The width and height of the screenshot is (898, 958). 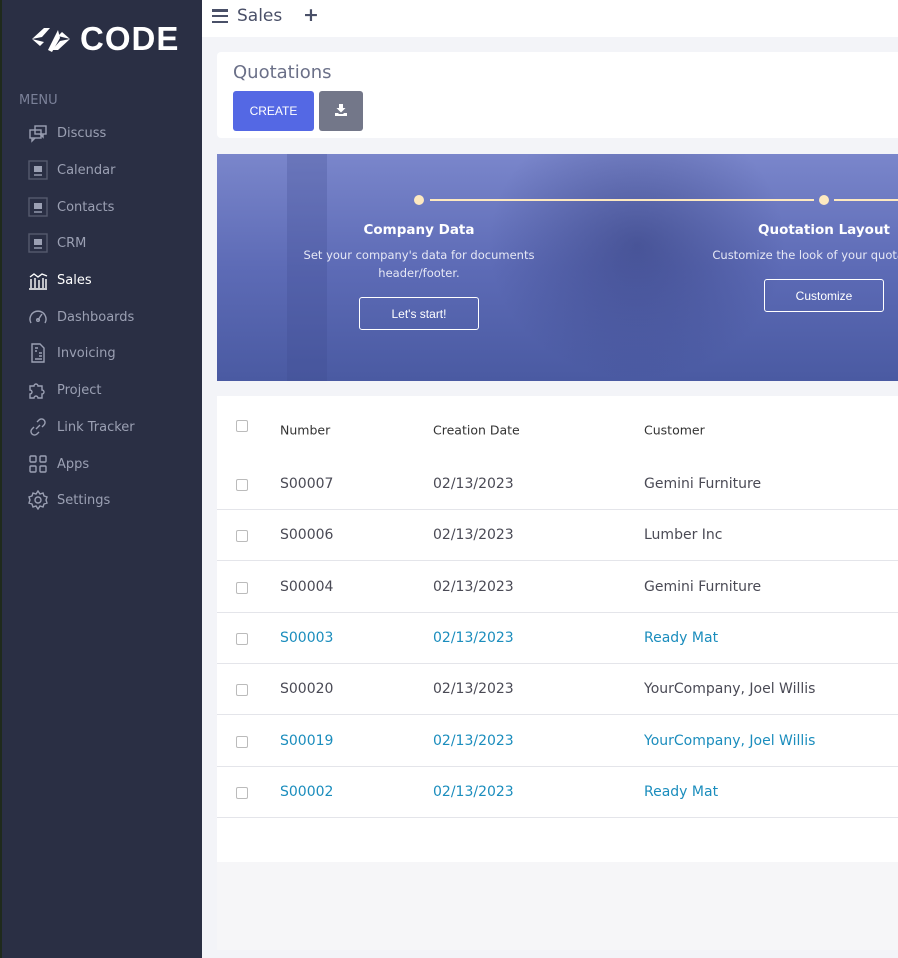 What do you see at coordinates (82, 133) in the screenshot?
I see `sidebar-item-label: Discuss` at bounding box center [82, 133].